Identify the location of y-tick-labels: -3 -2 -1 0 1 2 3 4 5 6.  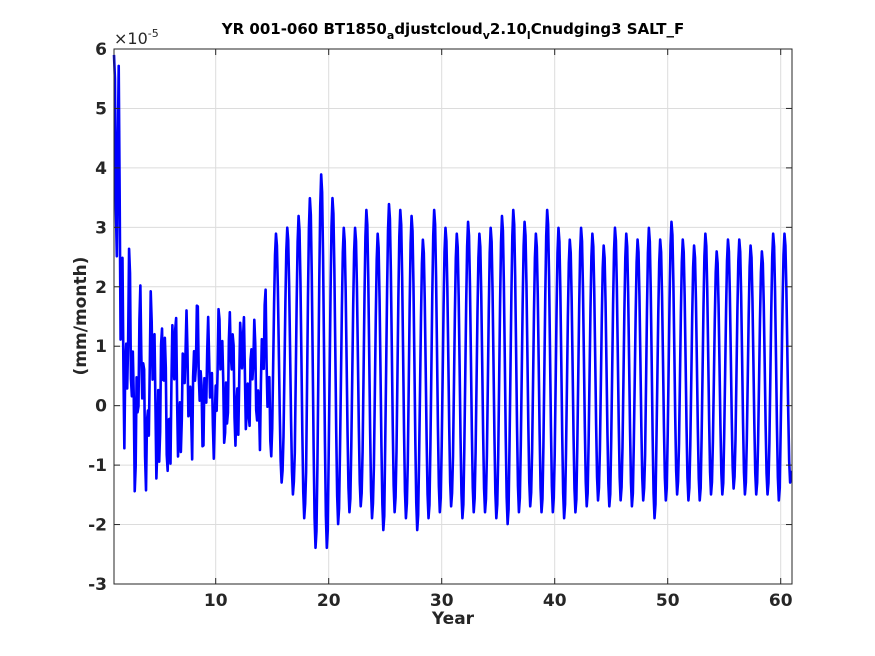
(97, 317).